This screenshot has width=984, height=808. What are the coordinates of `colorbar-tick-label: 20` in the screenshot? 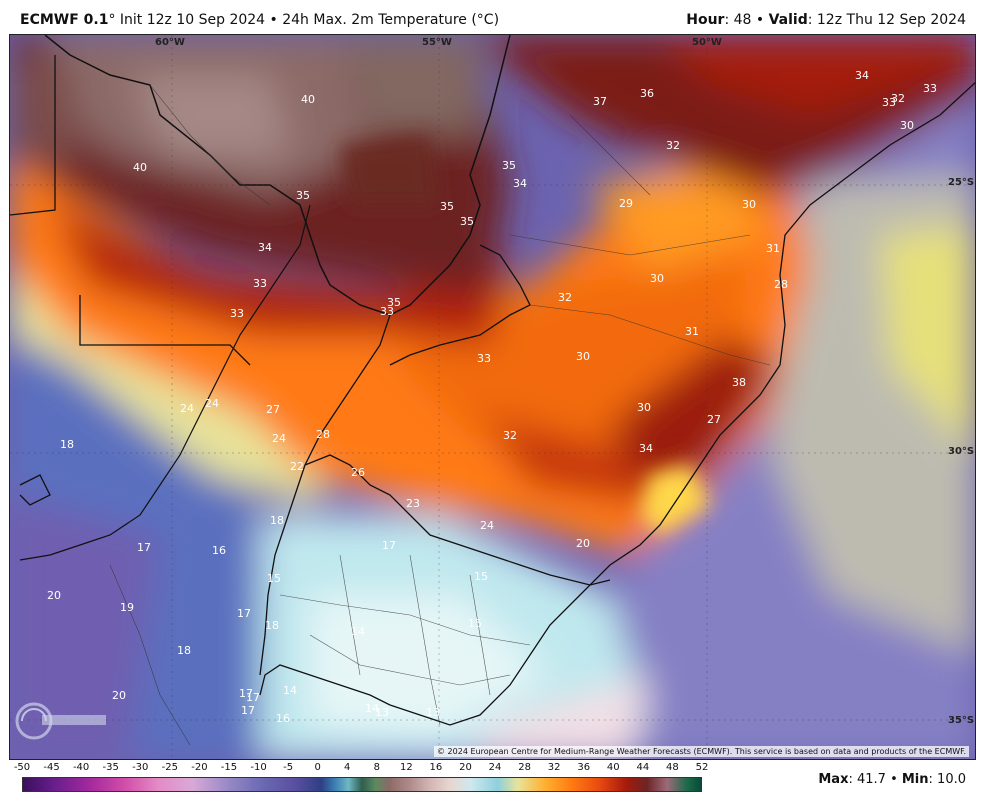 It's located at (465, 767).